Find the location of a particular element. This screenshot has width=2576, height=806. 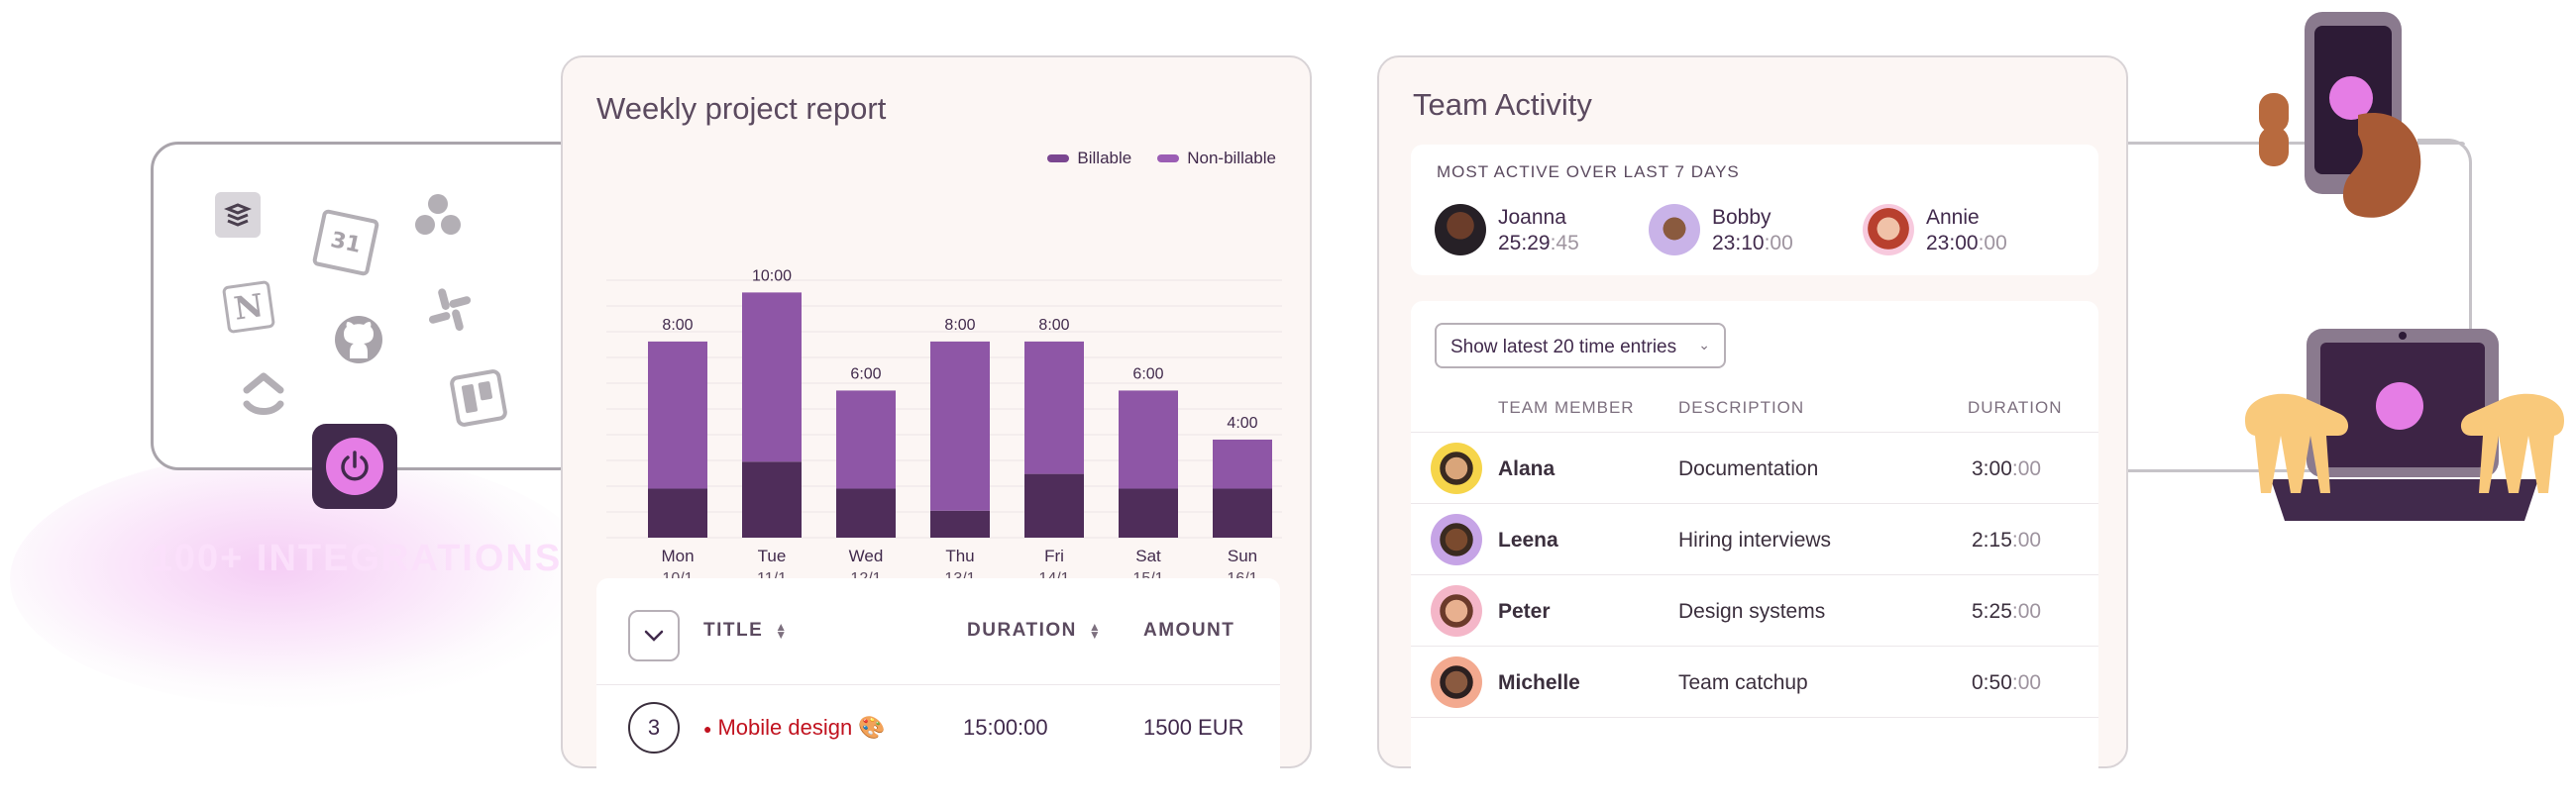

member-name: Leena is located at coordinates (1528, 541).